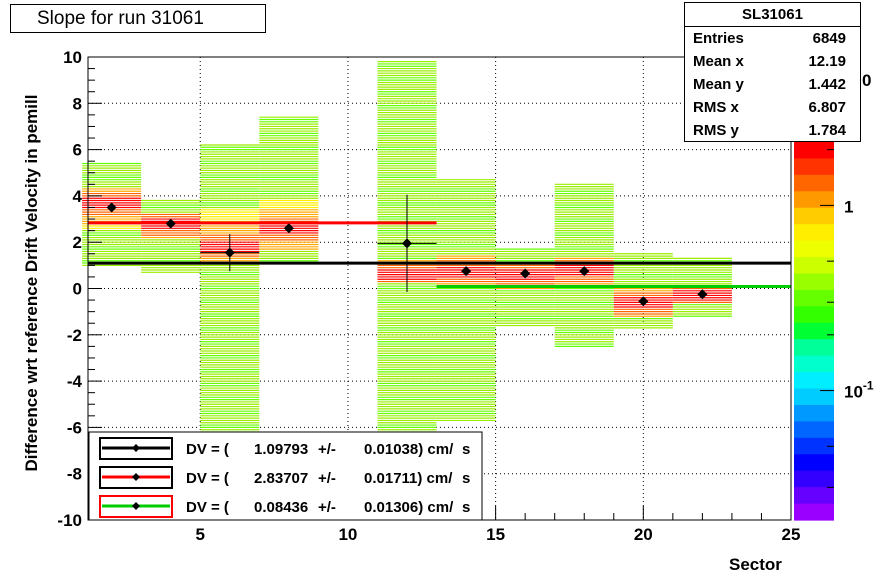 Image resolution: width=878 pixels, height=578 pixels. What do you see at coordinates (772, 61) in the screenshot?
I see `stats-row-mean-x: Mean x 12.19` at bounding box center [772, 61].